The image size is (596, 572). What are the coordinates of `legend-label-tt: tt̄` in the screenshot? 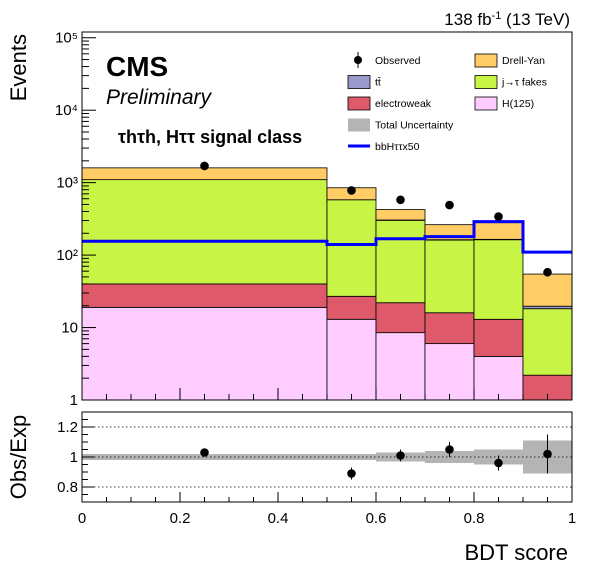 It's located at (378, 82).